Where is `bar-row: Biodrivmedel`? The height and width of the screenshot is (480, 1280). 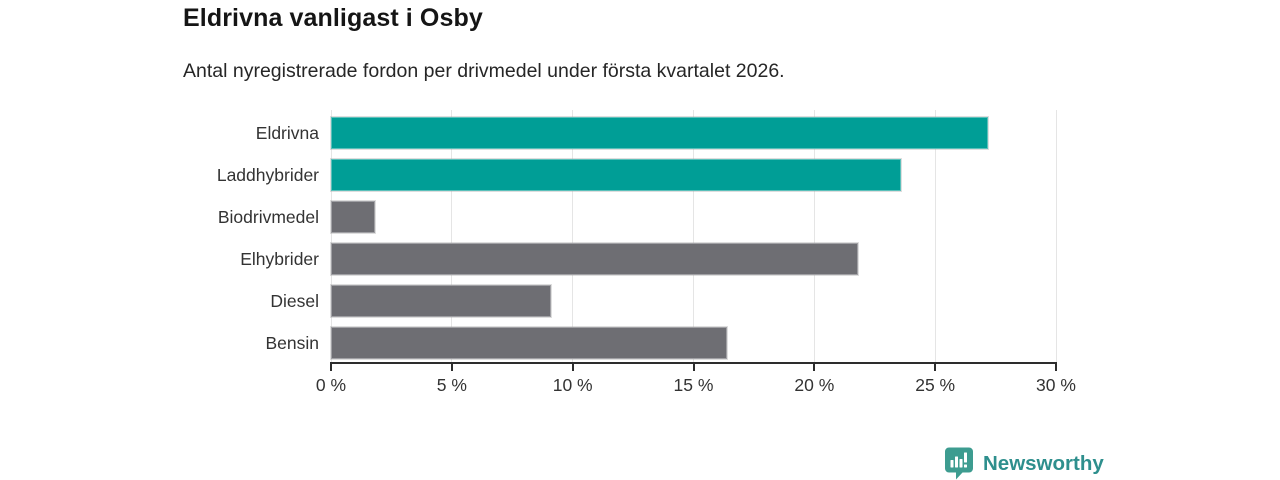
bar-row: Biodrivmedel is located at coordinates (637, 217).